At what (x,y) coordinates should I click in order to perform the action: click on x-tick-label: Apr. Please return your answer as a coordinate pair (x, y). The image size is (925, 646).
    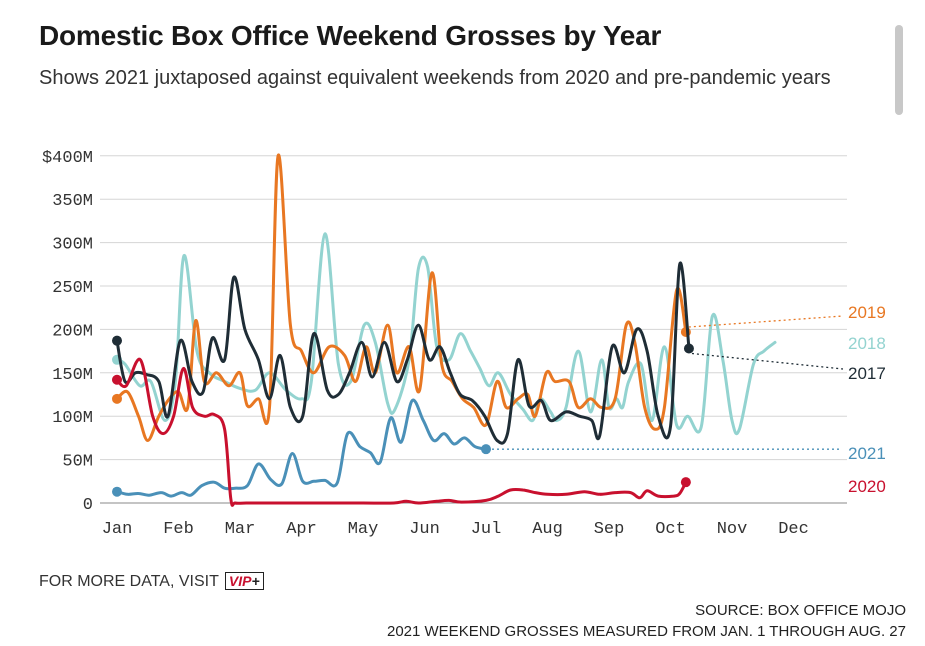
    Looking at the image, I should click on (301, 529).